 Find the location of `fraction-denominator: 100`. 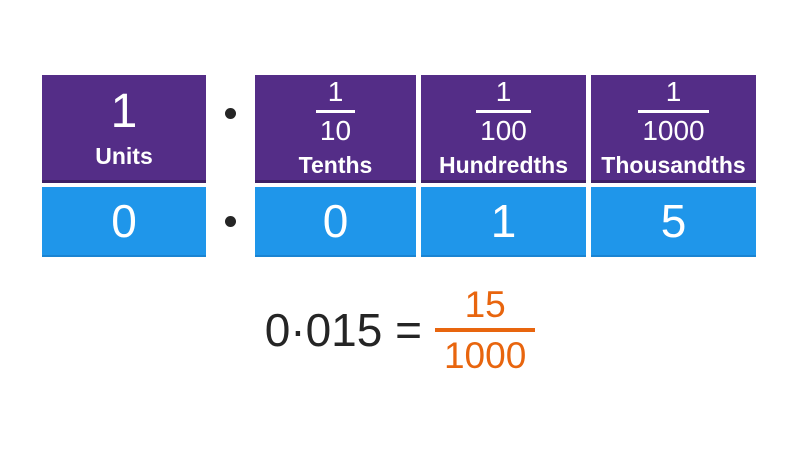

fraction-denominator: 100 is located at coordinates (503, 127).